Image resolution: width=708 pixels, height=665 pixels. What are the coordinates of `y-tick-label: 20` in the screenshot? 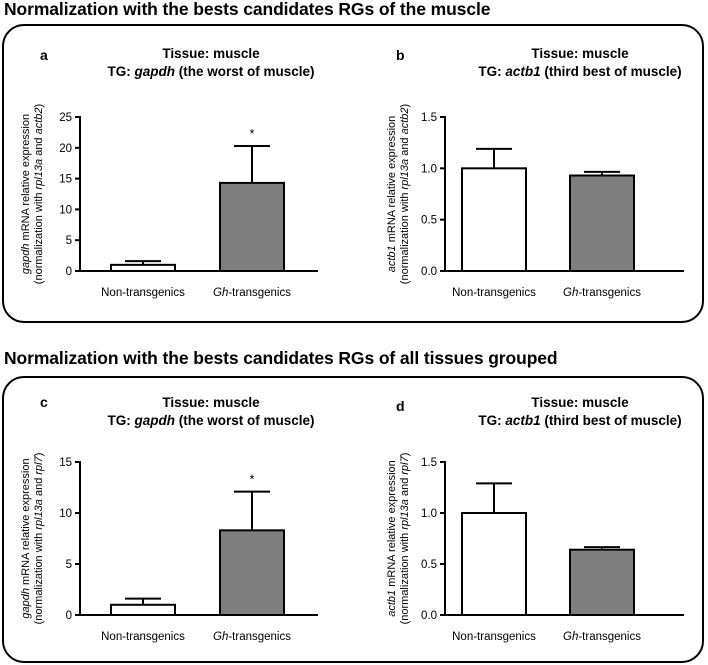 It's located at (65, 149).